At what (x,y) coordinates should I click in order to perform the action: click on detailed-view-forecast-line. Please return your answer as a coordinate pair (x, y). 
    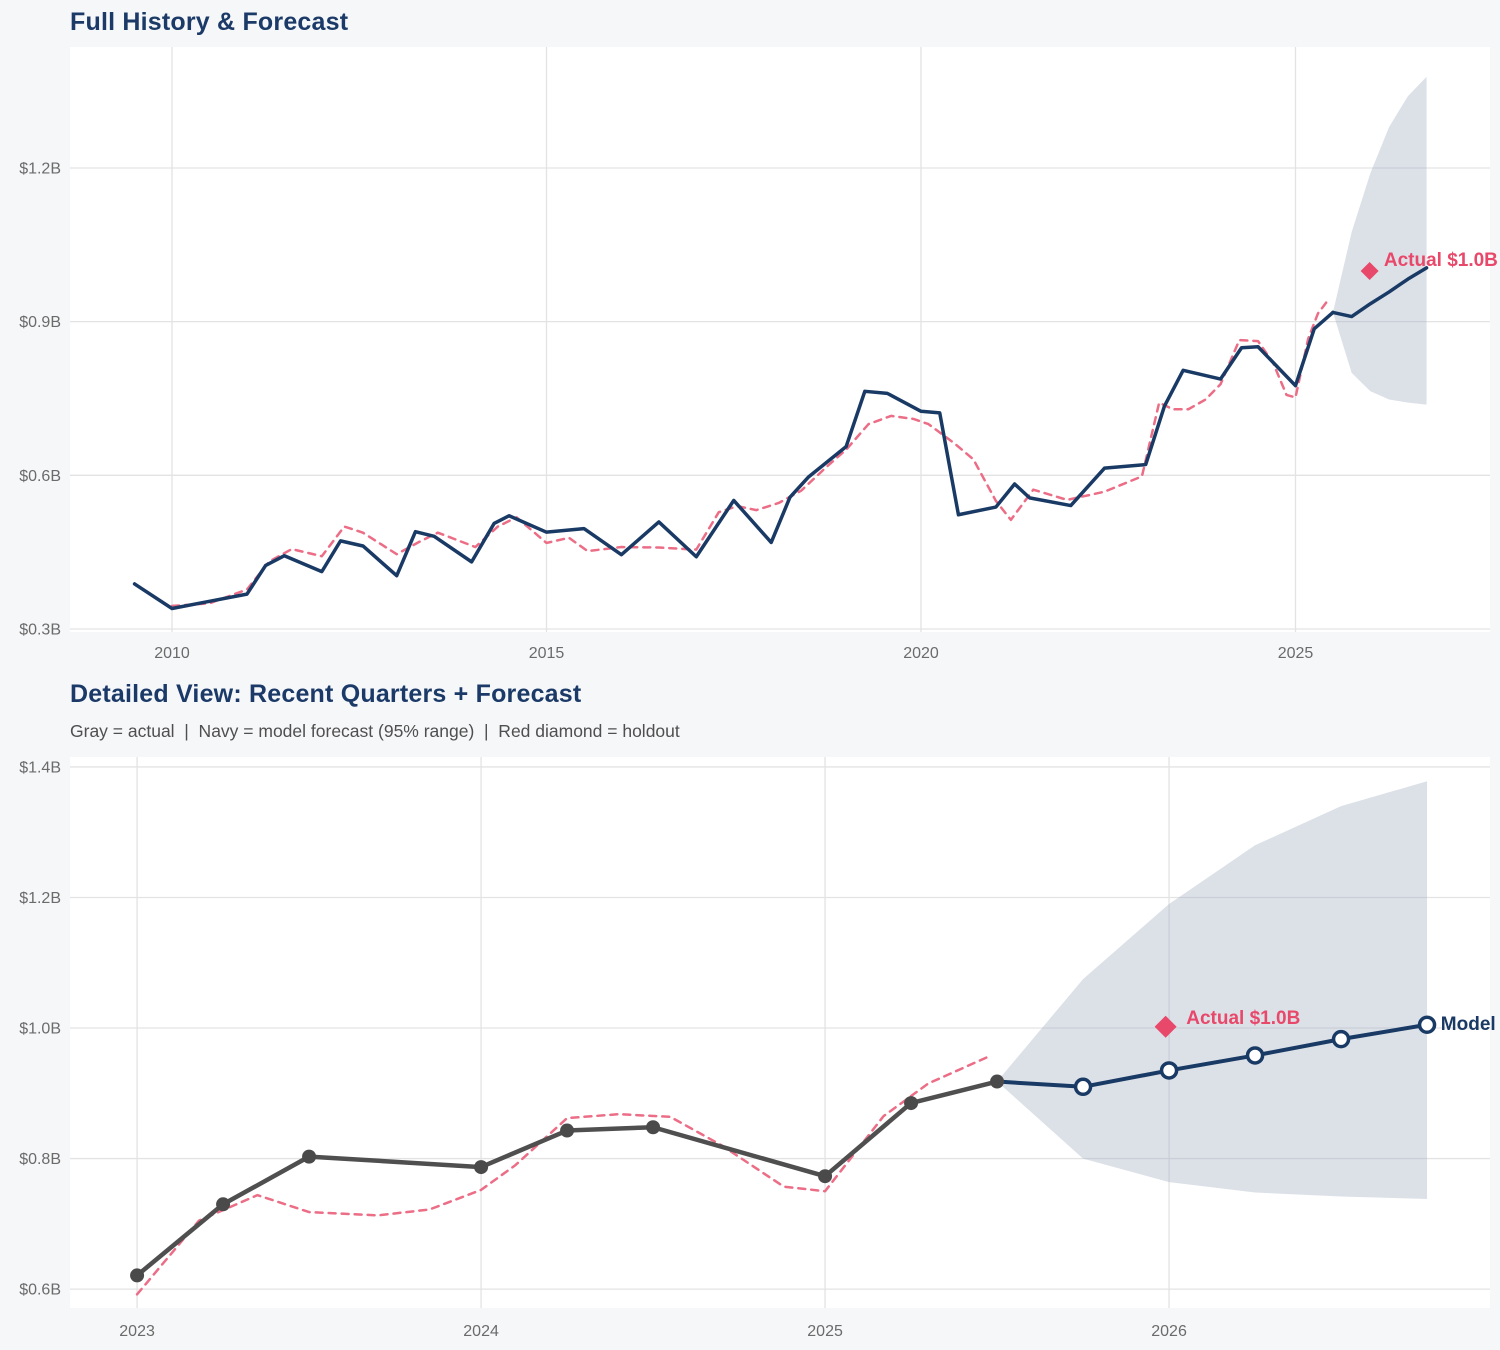
    Looking at the image, I should click on (1212, 1055).